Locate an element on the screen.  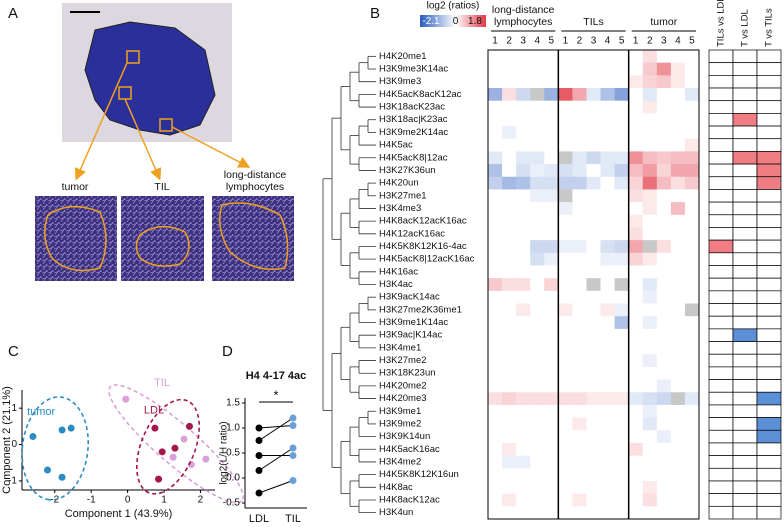
group-label: TIL is located at coordinates (162, 383).